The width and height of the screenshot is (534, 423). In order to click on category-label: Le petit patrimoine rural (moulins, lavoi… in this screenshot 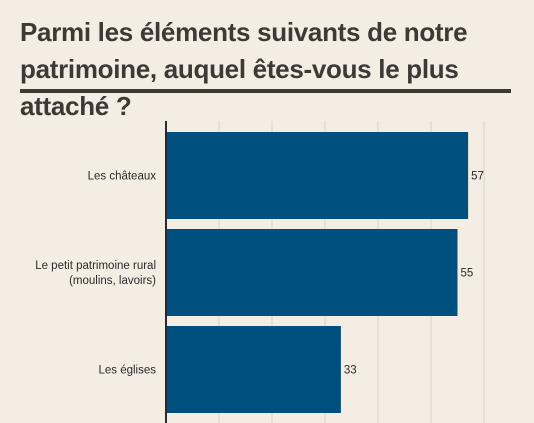, I will do `click(95, 273)`.